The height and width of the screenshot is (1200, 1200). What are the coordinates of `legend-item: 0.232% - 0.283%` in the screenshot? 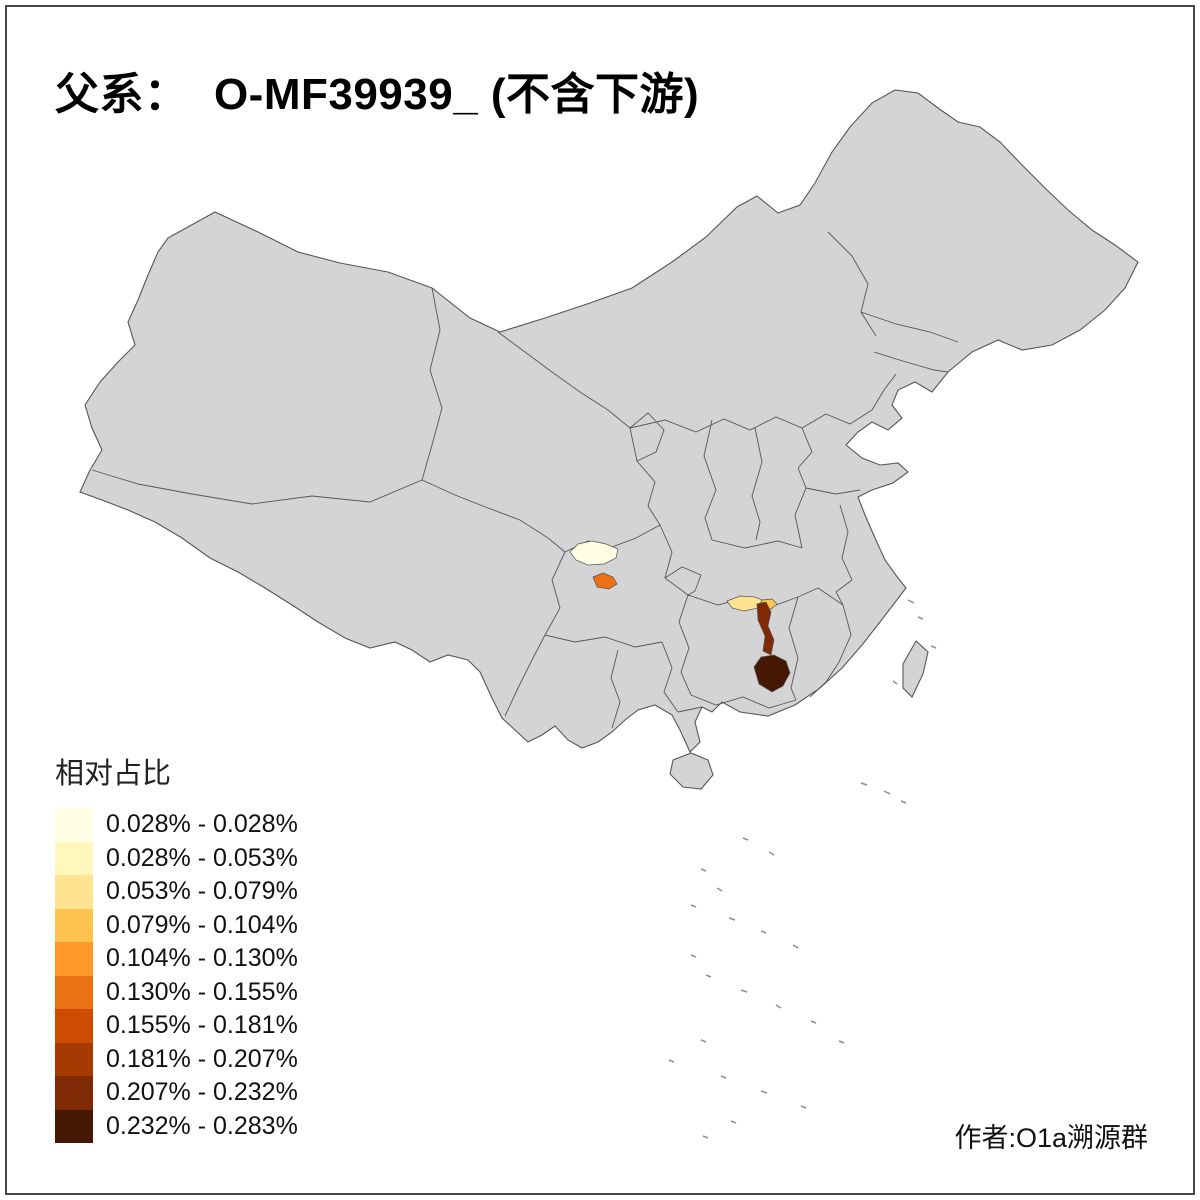 It's located at (176, 1126).